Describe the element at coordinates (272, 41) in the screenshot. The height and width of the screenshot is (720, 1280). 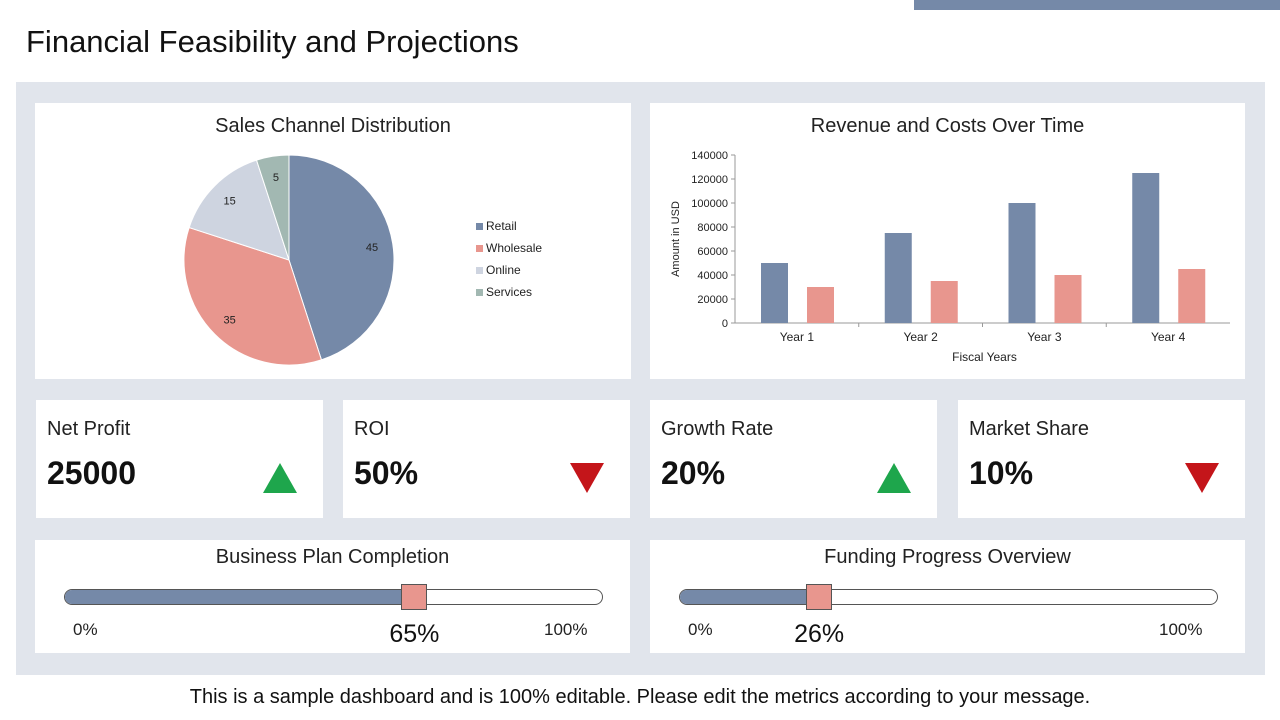
I see `page-title: Financial Feasibility and Projections` at that location.